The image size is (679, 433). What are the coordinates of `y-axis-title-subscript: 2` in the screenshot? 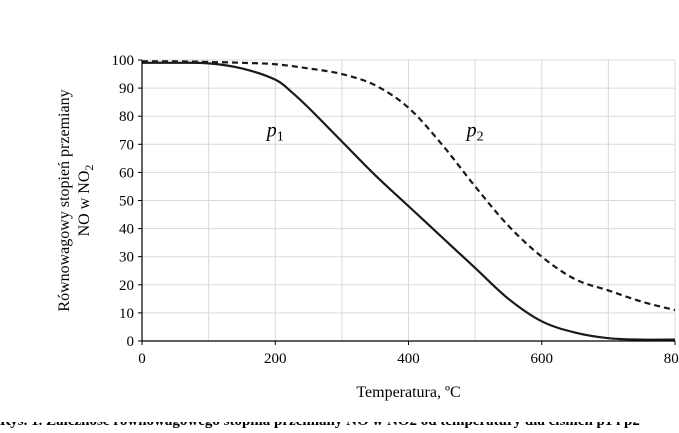 It's located at (89, 168).